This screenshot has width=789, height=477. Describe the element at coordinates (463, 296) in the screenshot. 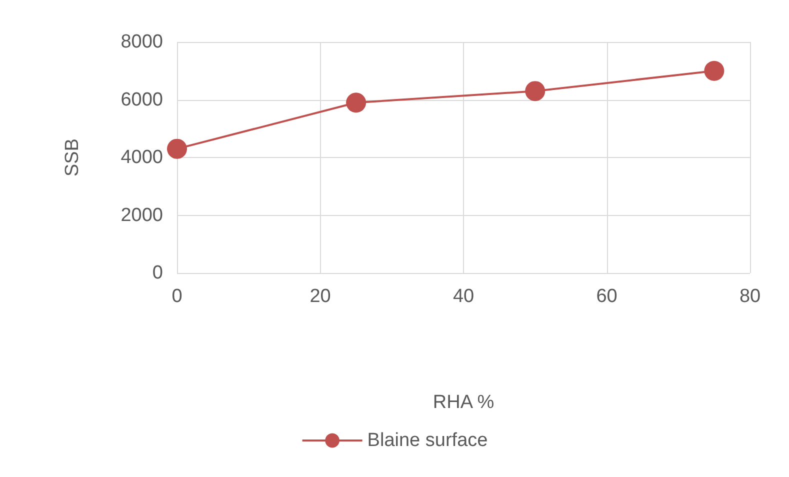

I see `x-tick-label: 40` at that location.